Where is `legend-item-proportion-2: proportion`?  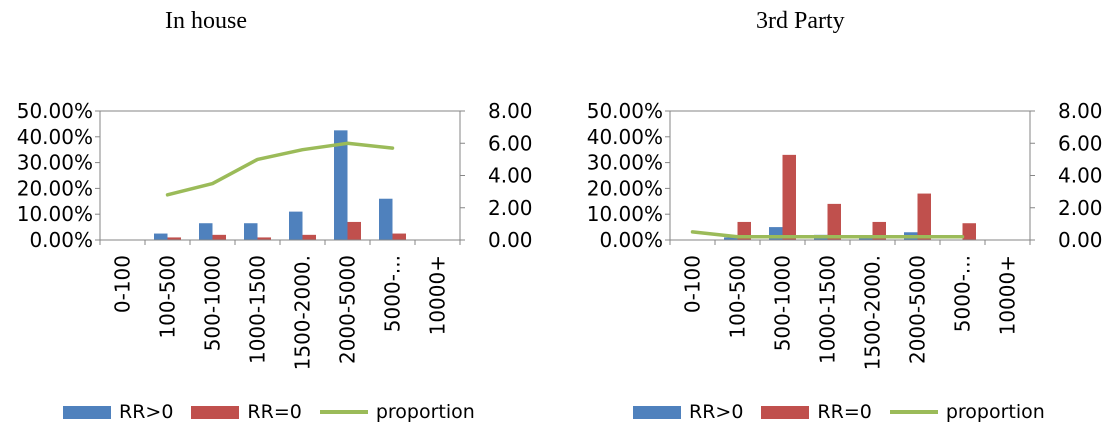 legend-item-proportion-2: proportion is located at coordinates (967, 412).